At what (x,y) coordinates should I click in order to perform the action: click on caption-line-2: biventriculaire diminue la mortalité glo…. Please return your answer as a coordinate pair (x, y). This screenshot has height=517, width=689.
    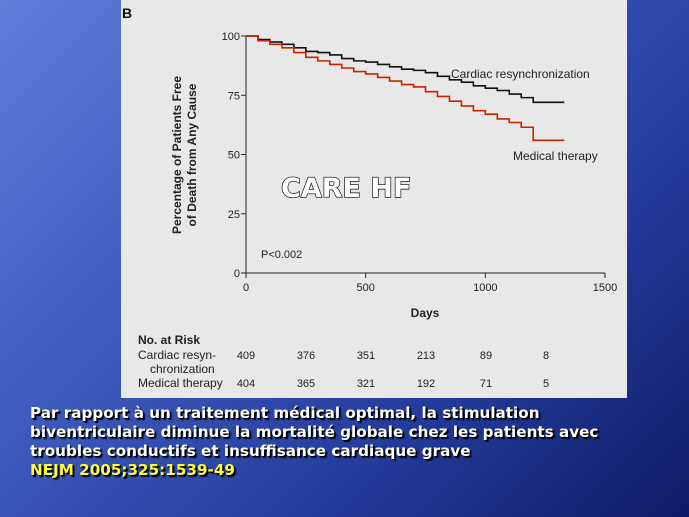
    Looking at the image, I should click on (314, 432).